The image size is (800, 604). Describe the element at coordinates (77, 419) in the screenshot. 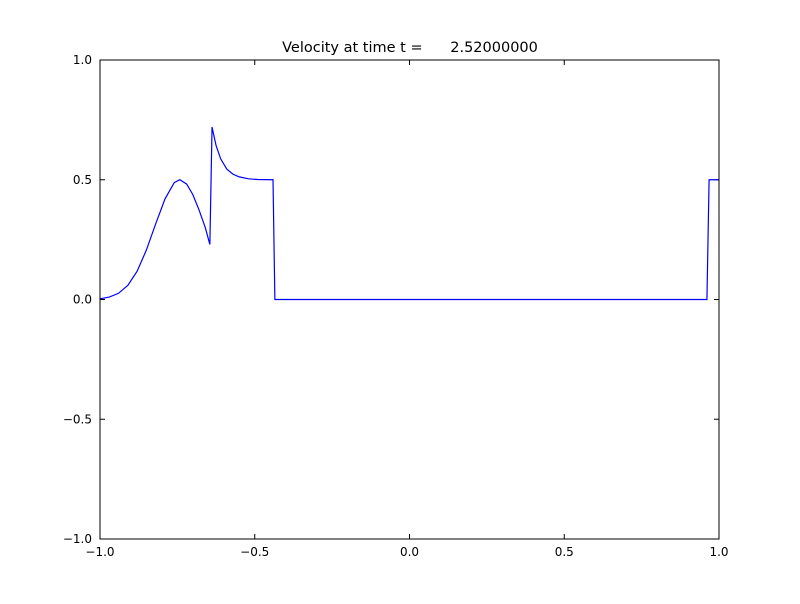

I see `y-tick-label: −0.5` at that location.